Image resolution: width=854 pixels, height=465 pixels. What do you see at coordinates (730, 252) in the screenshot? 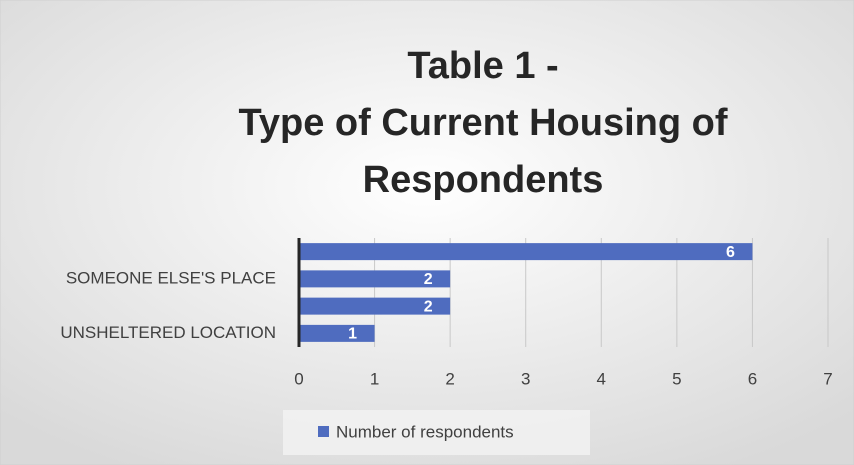
I see `value-label: 6` at bounding box center [730, 252].